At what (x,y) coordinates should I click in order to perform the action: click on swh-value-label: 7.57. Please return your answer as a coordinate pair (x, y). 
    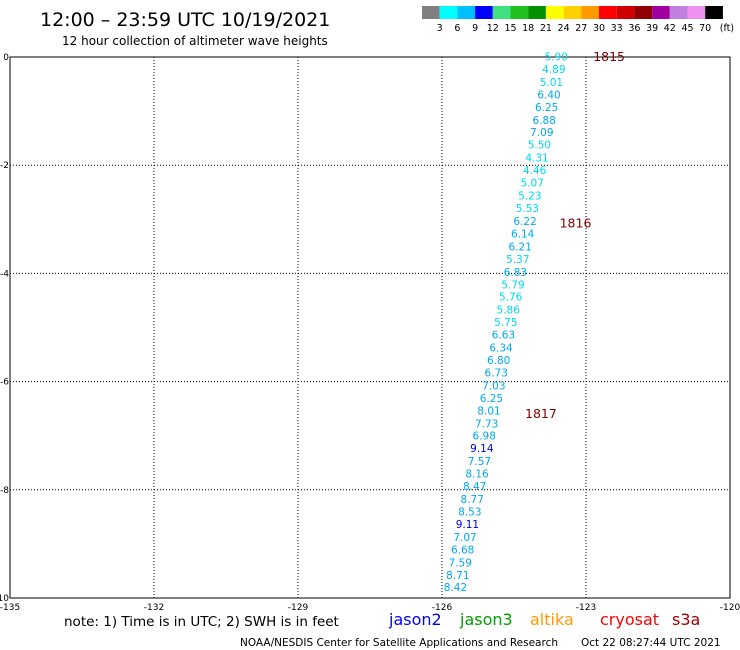
    Looking at the image, I should click on (479, 462).